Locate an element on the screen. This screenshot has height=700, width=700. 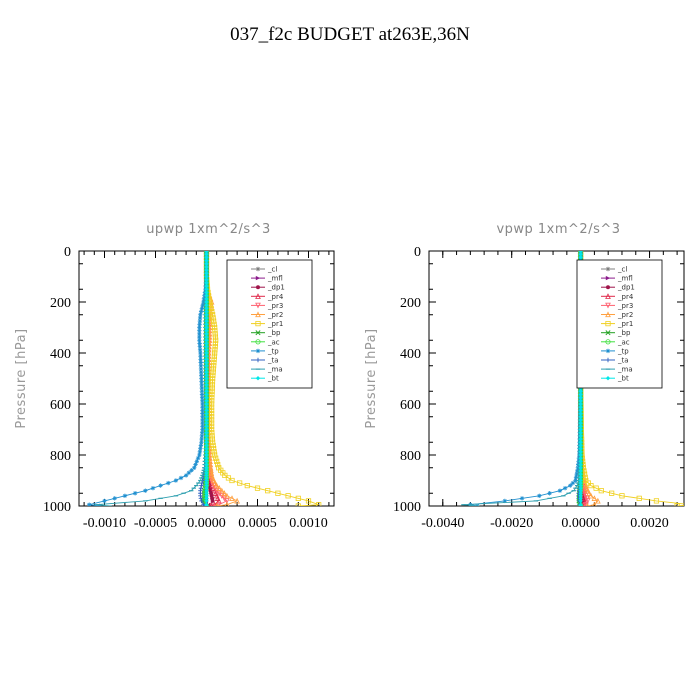
legend-label: _ac is located at coordinates (273, 342).